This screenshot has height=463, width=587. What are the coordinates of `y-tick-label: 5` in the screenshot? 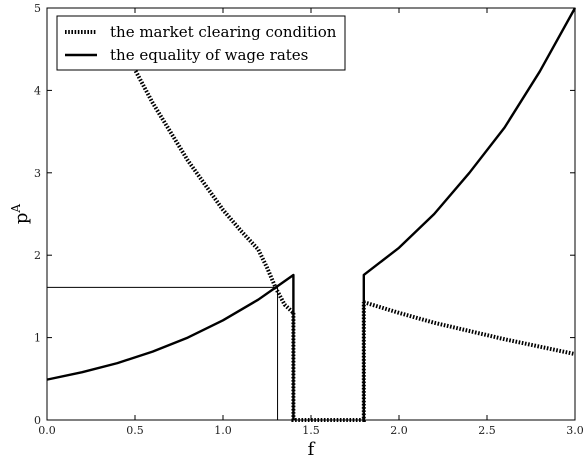 It's located at (37, 8).